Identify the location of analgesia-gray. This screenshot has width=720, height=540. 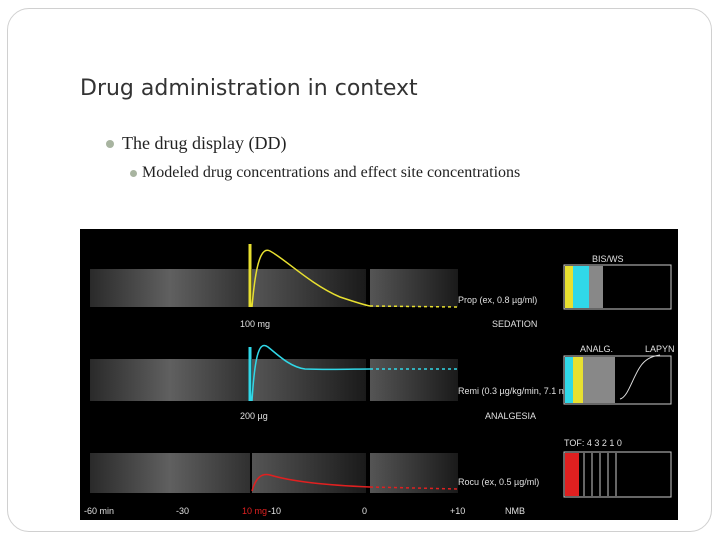
(599, 380).